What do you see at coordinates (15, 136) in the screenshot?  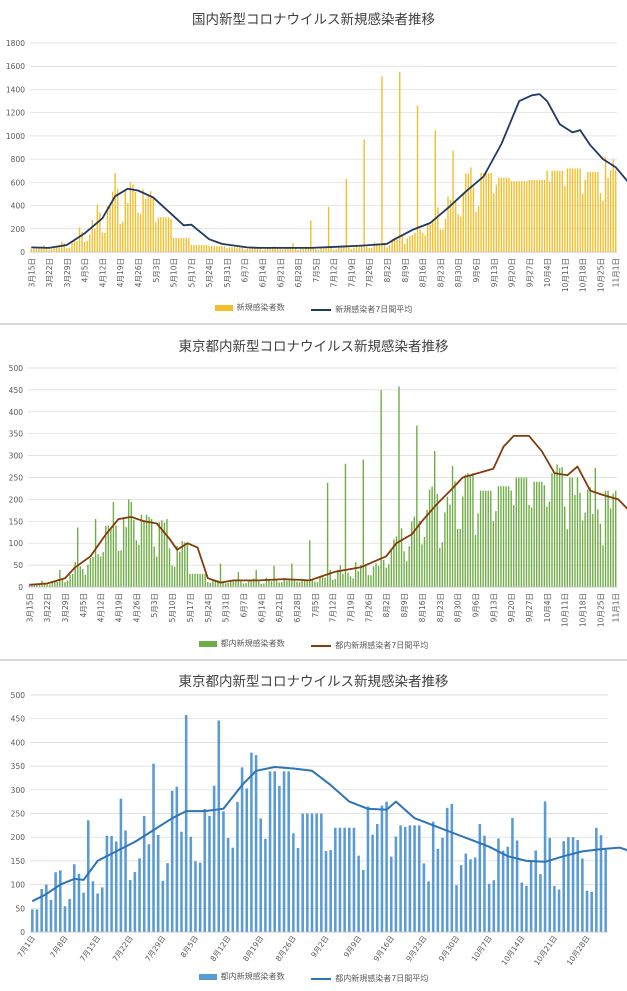 I see `y-tick-label: 1000` at bounding box center [15, 136].